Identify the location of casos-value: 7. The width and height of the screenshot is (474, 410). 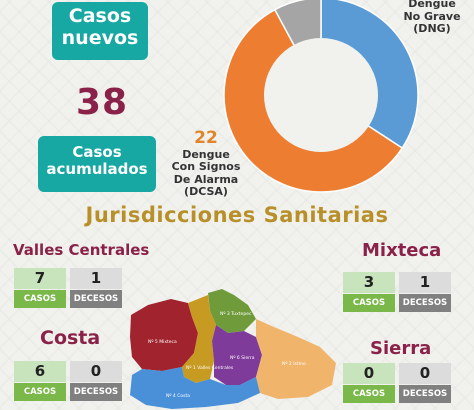
(40, 278).